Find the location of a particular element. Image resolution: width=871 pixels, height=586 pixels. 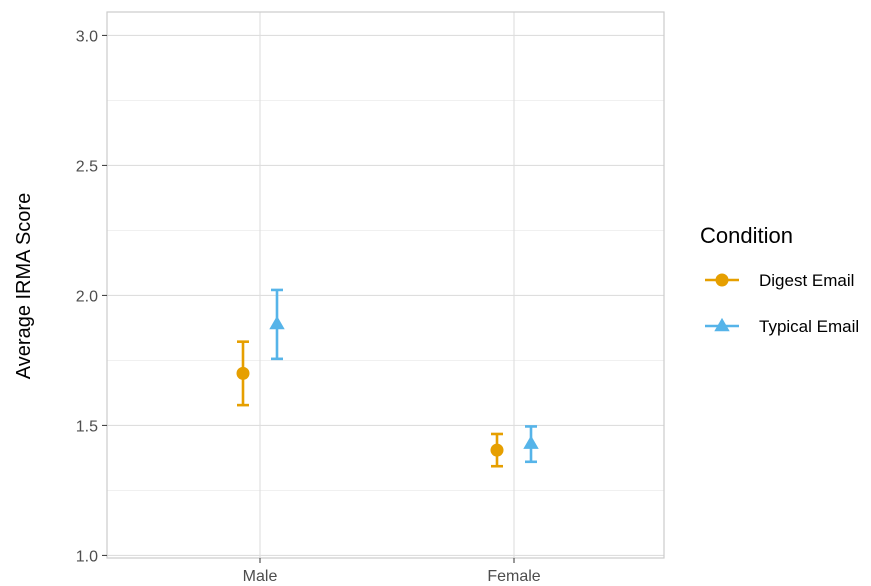

y-axis: 1.0 1.5 2.0 2.5 3.0 is located at coordinates (91, 296).